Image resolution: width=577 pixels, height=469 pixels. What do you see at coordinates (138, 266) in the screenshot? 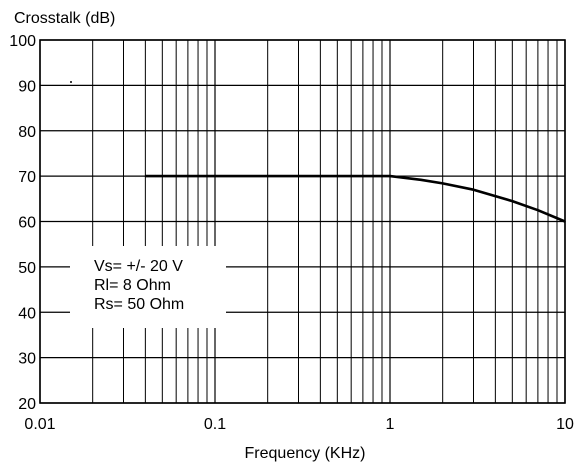
I see `annotation-line: Vs= +/- 20 V` at bounding box center [138, 266].